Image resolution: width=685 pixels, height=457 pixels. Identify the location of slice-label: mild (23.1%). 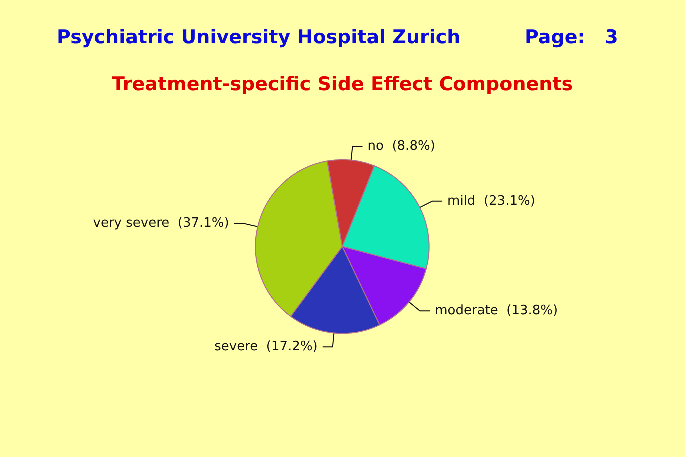
(492, 201).